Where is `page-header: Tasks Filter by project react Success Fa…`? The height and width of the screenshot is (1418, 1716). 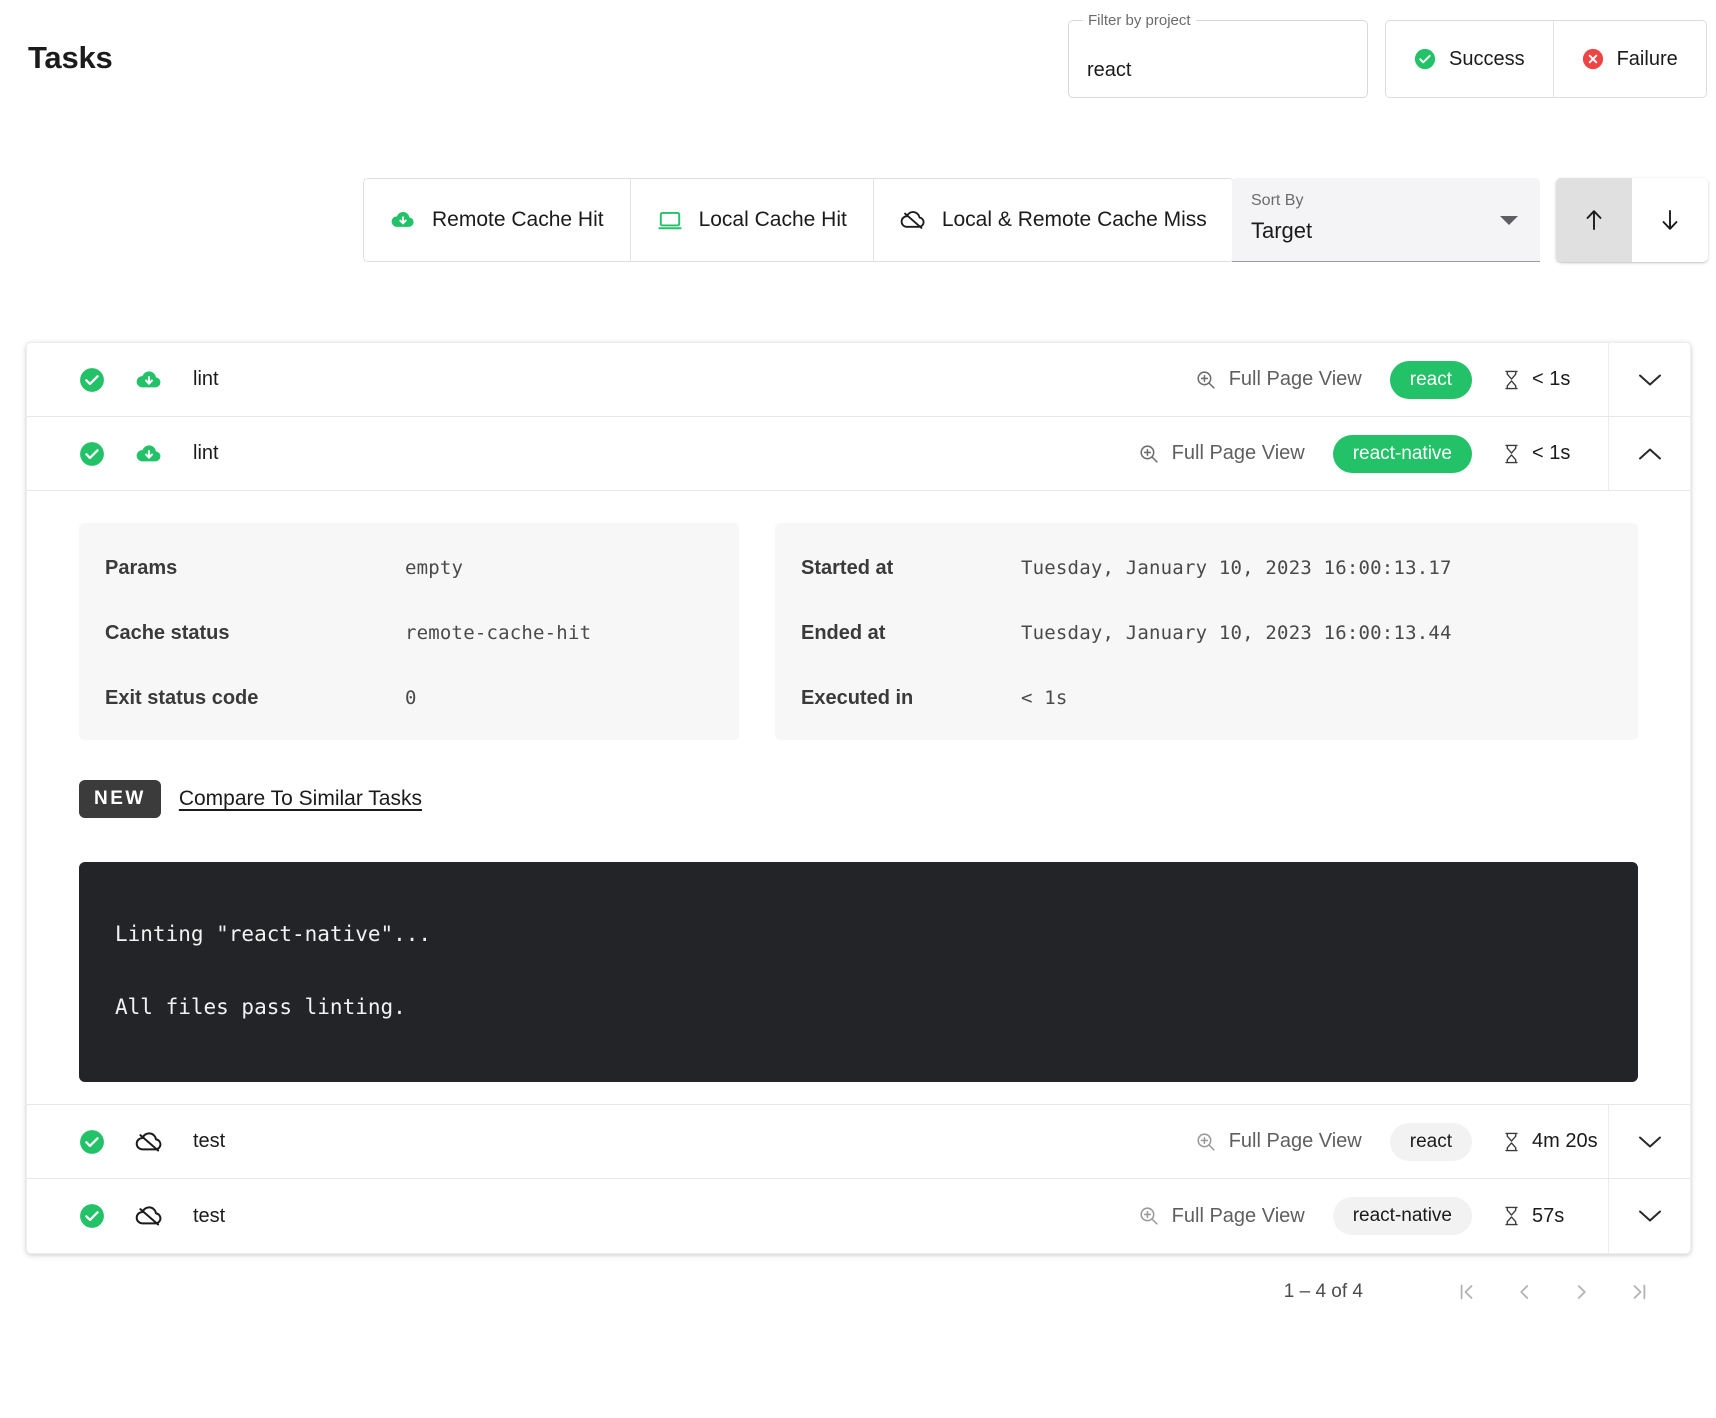
page-header: Tasks Filter by project react Success Fa… is located at coordinates (858, 55).